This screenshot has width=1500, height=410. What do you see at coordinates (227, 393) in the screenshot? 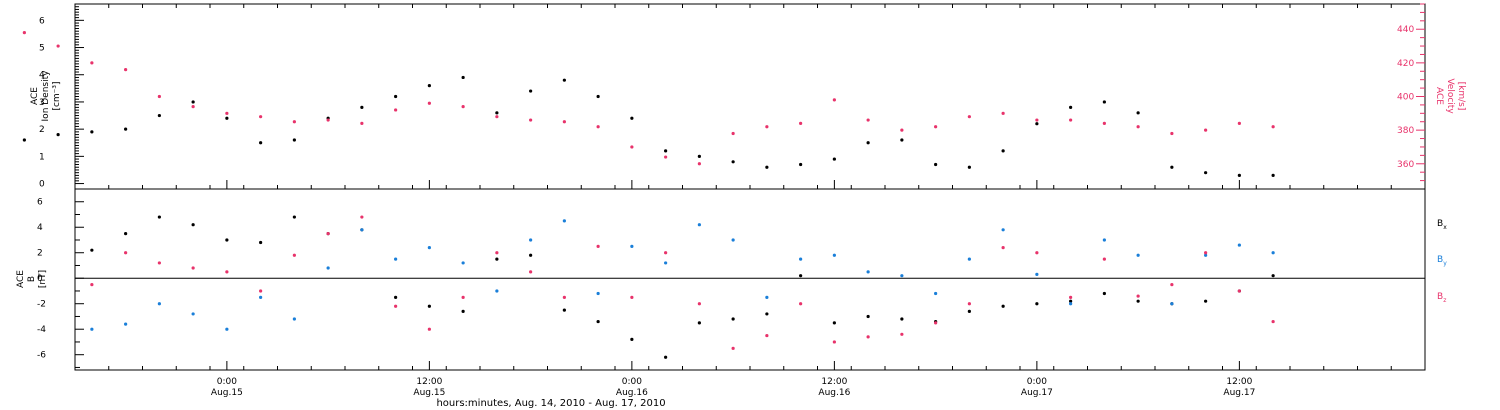
I see `time-tick-date: Aug.15` at bounding box center [227, 393].